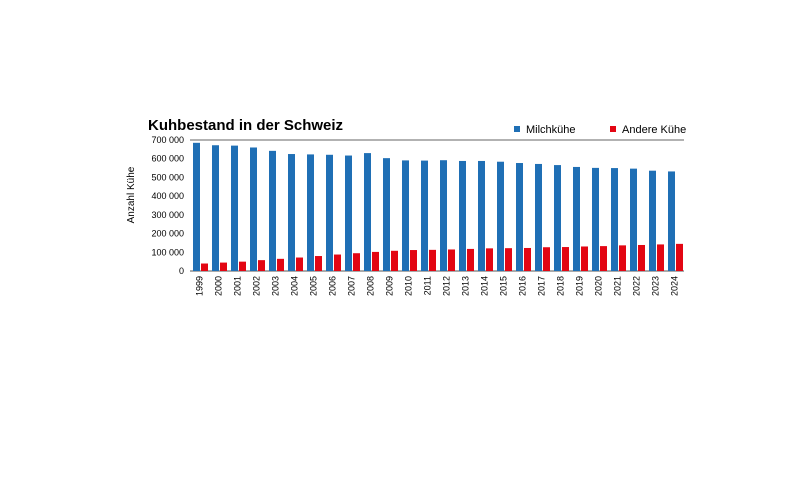 This screenshot has height=492, width=800. What do you see at coordinates (219, 286) in the screenshot?
I see `x-tick-label: 2000` at bounding box center [219, 286].